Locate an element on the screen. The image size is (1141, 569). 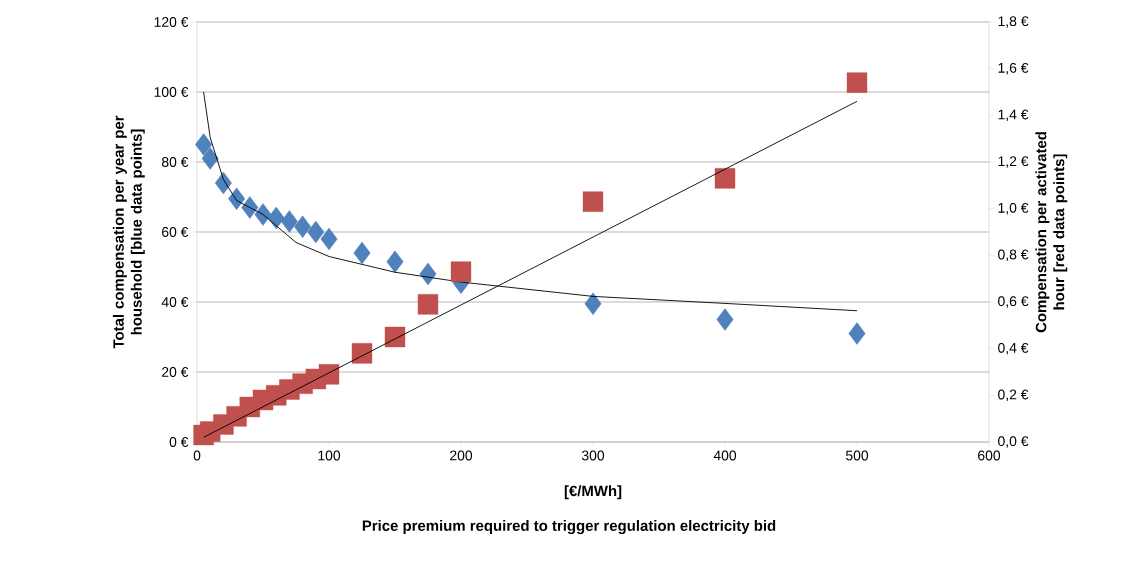
y-axis-title: Total compensation per year per household [blue data points] is located at coordinates (128, 232).